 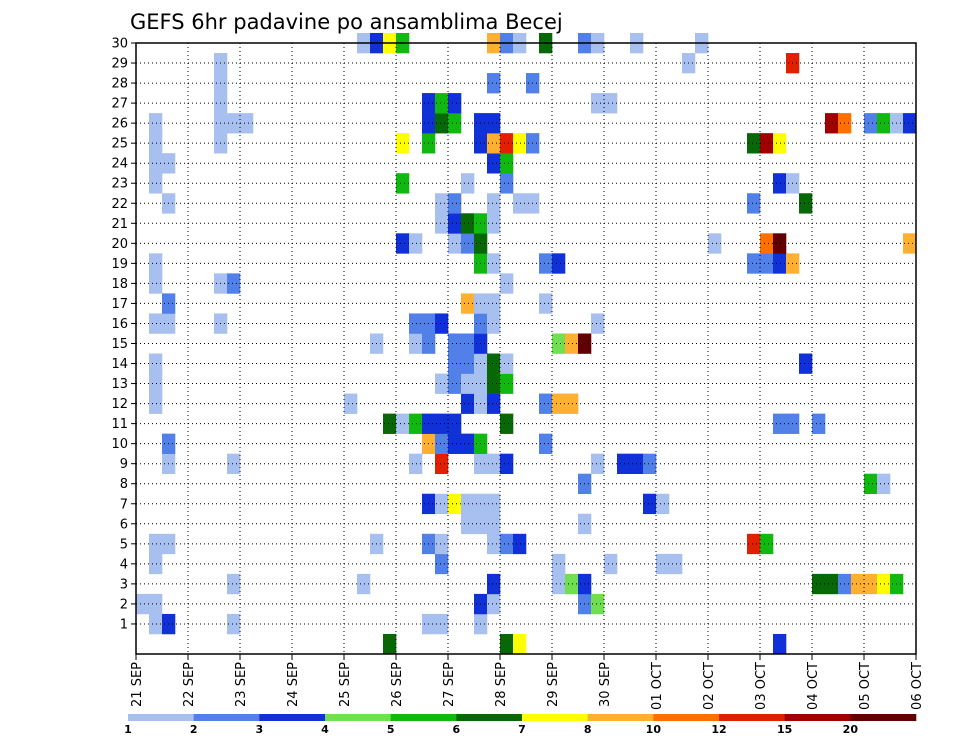 What do you see at coordinates (605, 684) in the screenshot?
I see `x-tick-label: 30 SEP` at bounding box center [605, 684].